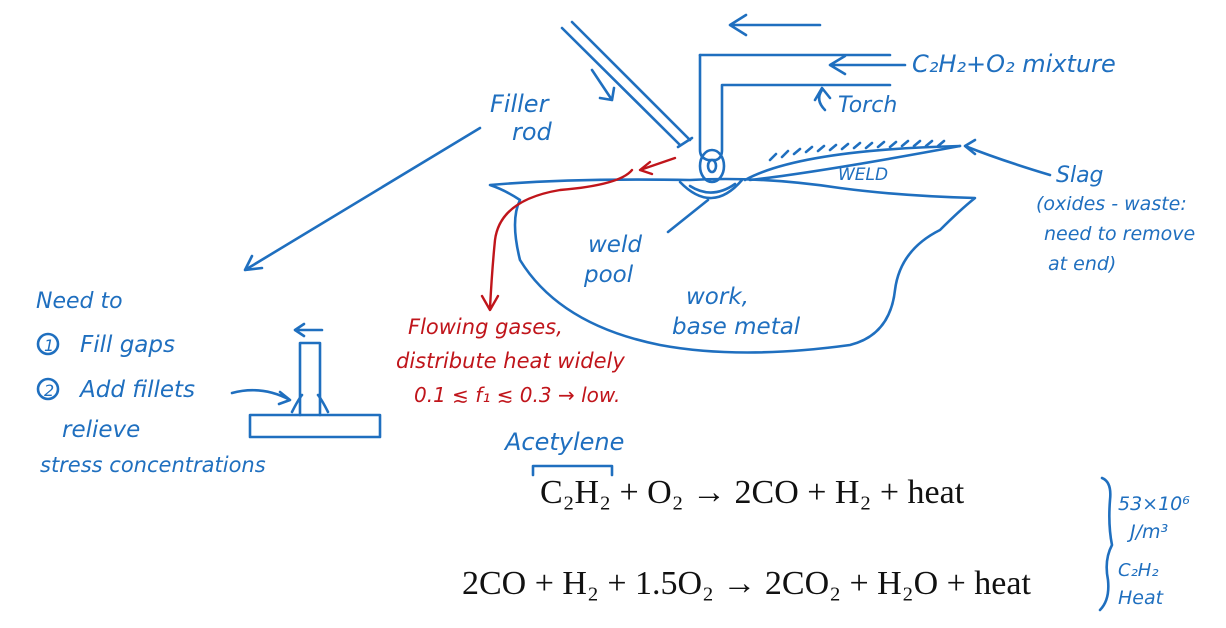 The image size is (1226, 628). I want to click on equation-2: 2CO + H₂ + 1.5O₂ → 2CO₂ + H₂O + heat, so click(746, 583).